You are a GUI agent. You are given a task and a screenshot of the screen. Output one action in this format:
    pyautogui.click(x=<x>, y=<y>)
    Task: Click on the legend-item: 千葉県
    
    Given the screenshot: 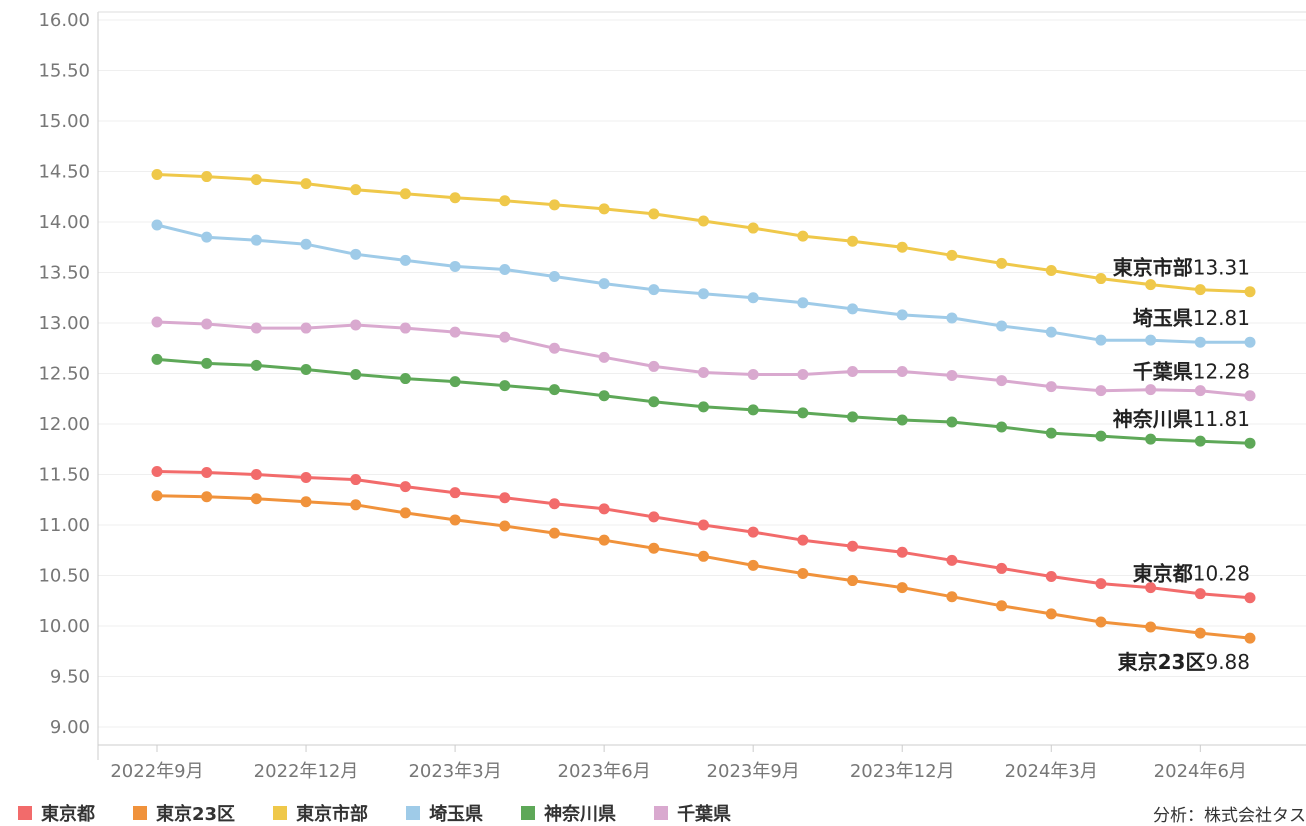 What is the action you would take?
    pyautogui.click(x=692, y=813)
    